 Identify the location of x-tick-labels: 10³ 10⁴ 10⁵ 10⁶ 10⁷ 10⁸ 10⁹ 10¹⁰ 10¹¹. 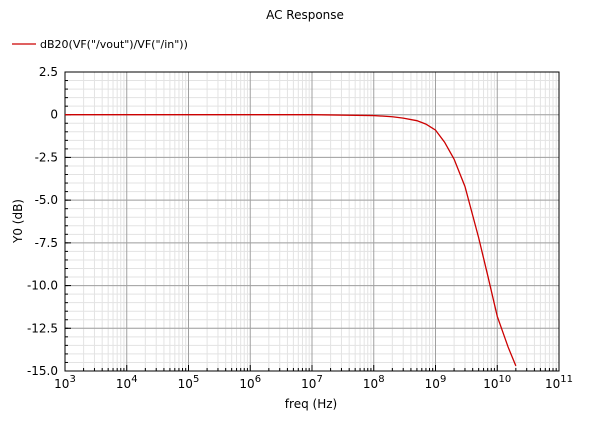
(313, 382).